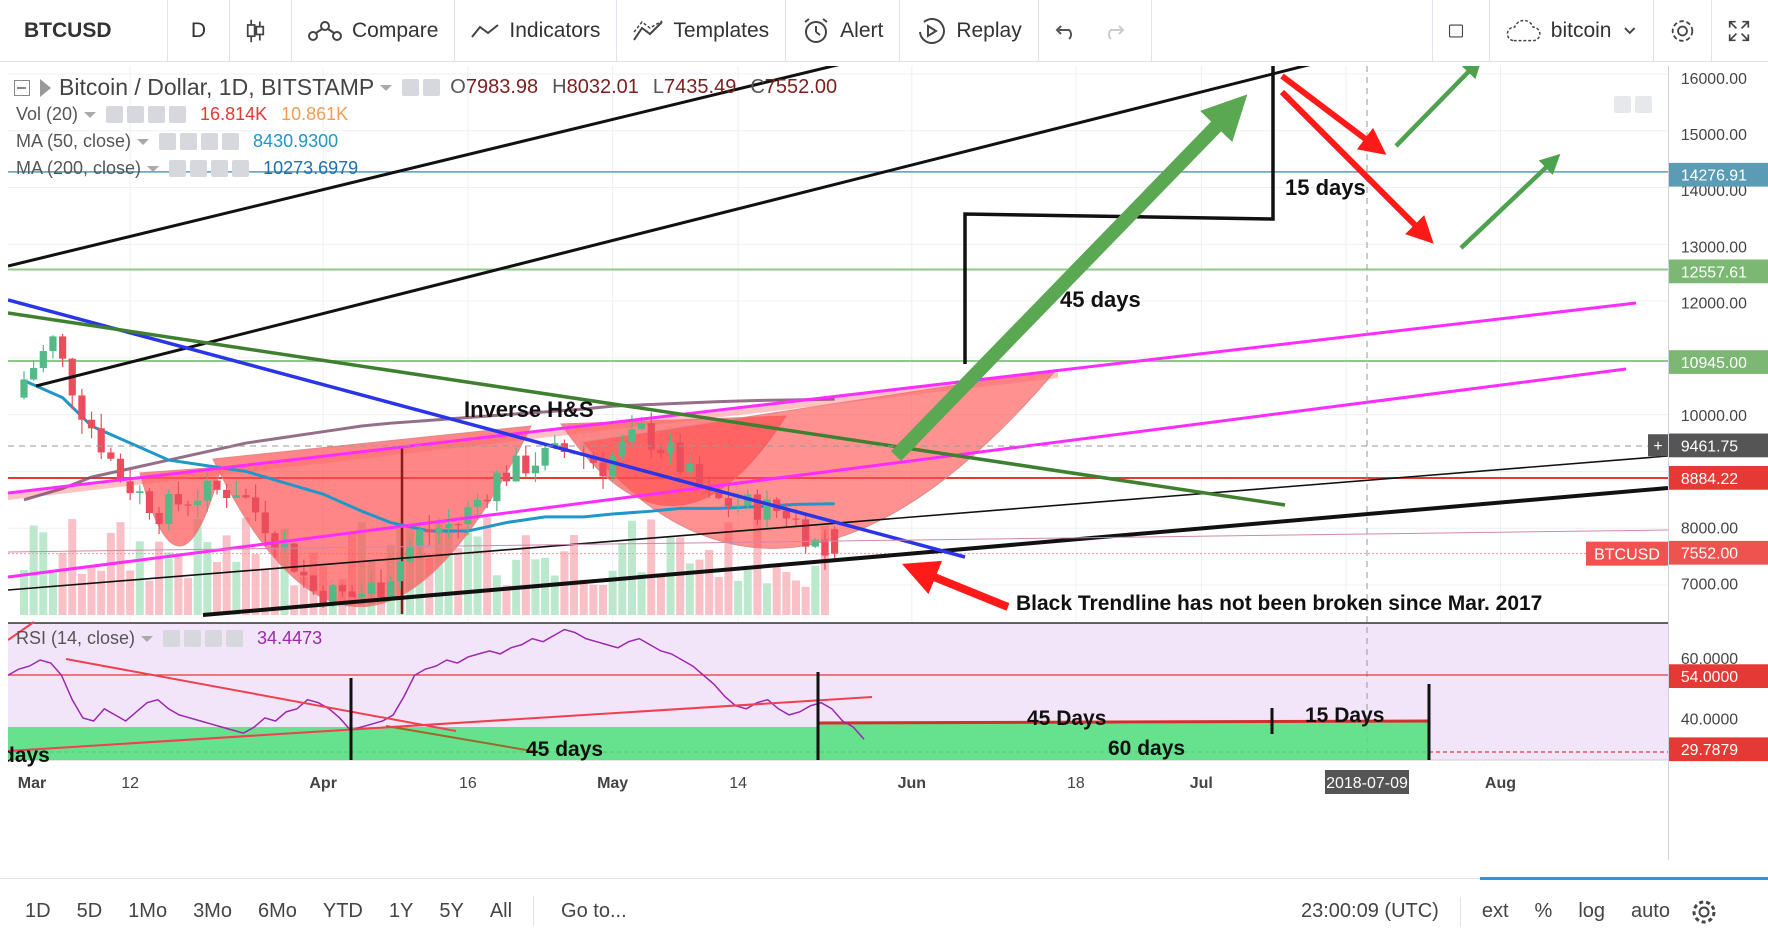  Describe the element at coordinates (1100, 299) in the screenshot. I see `forty-five-days-label: 45 days` at that location.